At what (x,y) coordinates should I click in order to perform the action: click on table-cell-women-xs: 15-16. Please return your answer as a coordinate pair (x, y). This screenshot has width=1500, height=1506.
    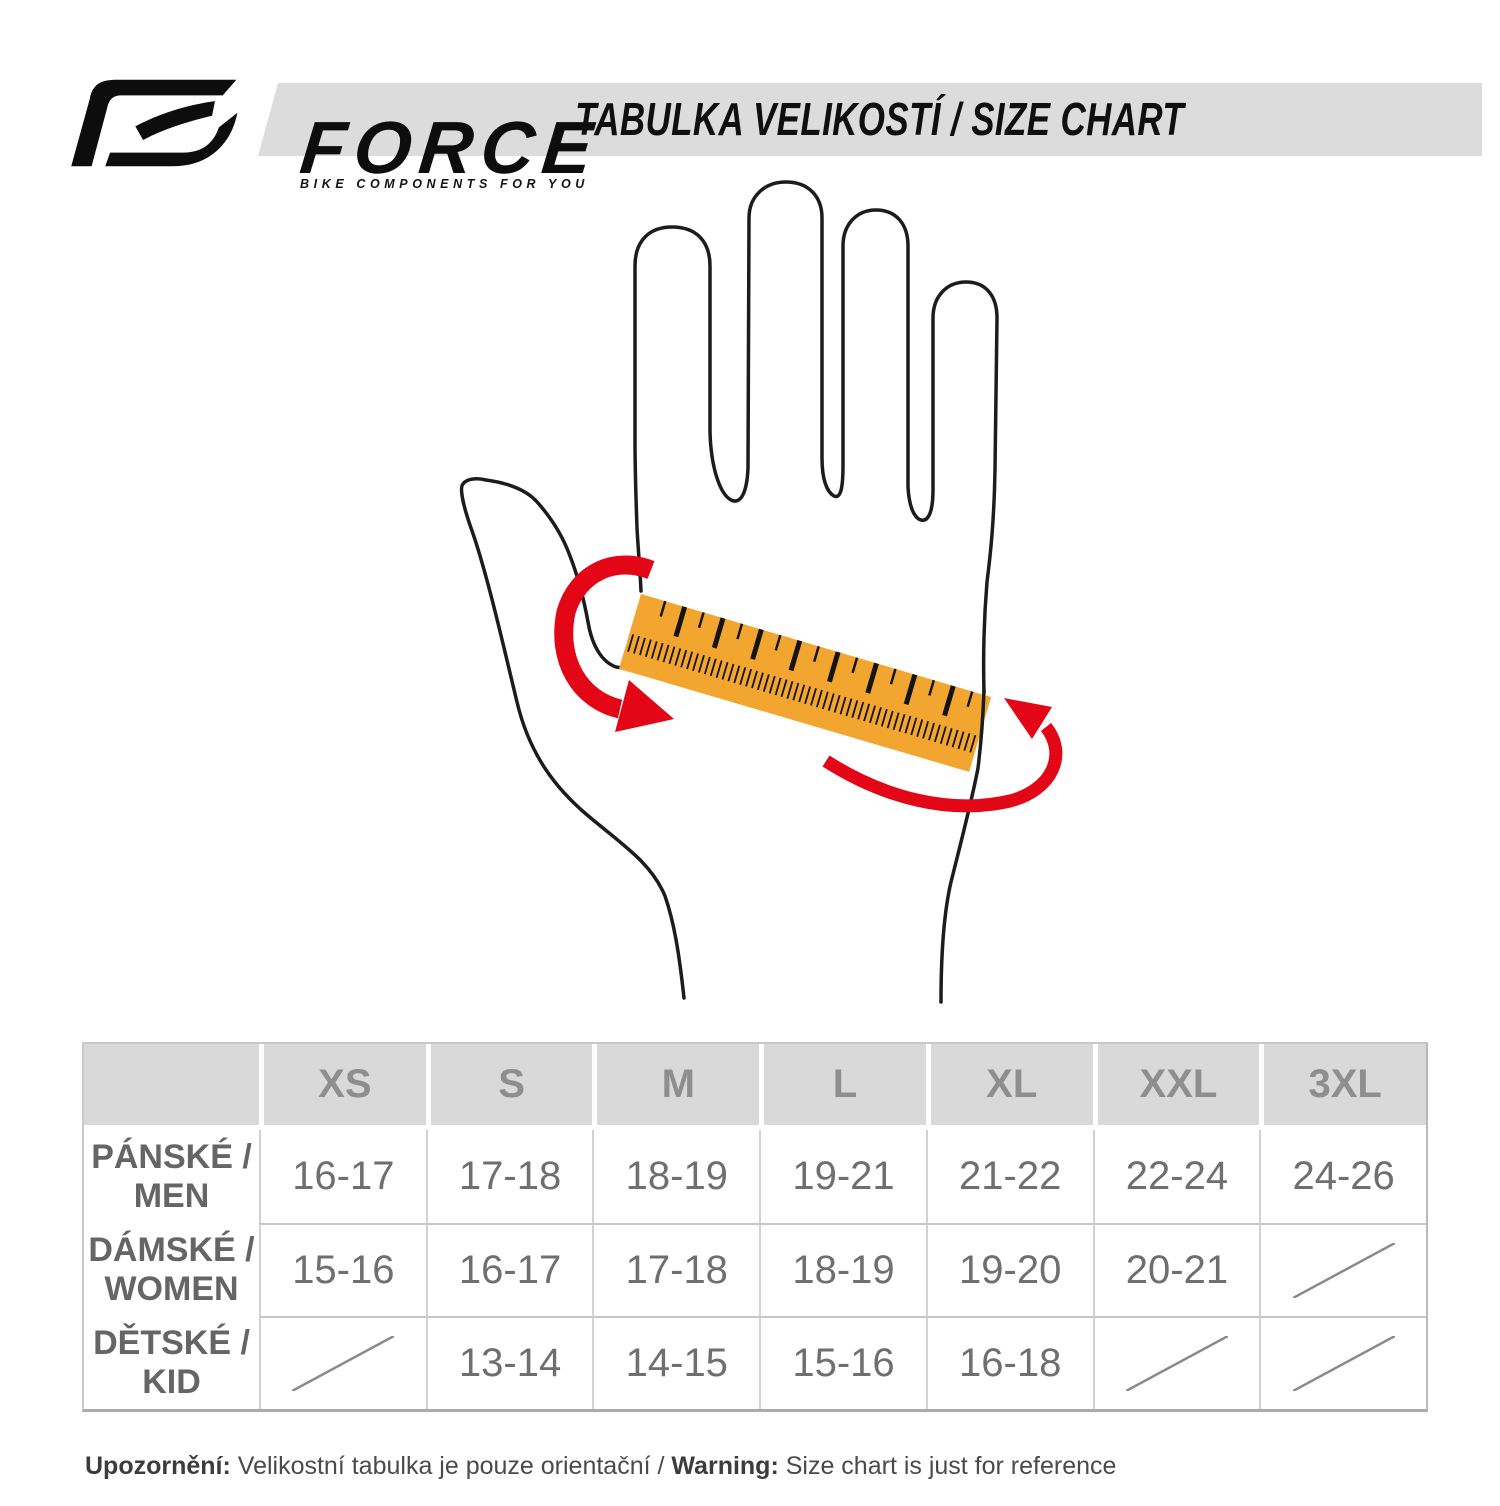
    Looking at the image, I should click on (342, 1269).